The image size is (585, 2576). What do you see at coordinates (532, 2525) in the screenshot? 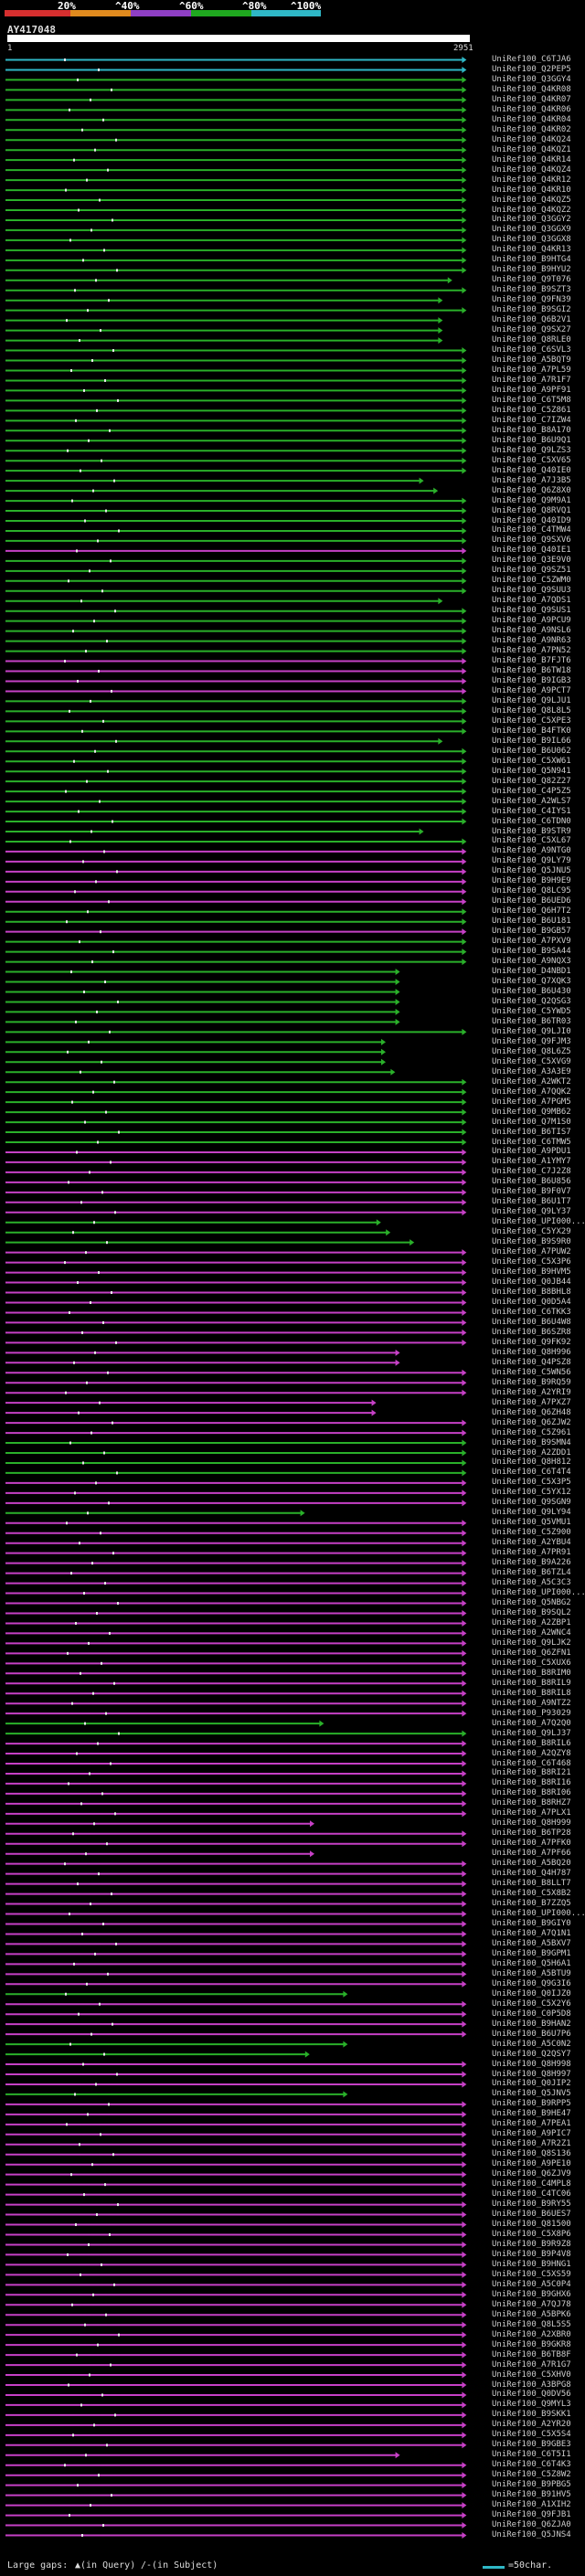
I see `hit-label: UniRef100_Q6ZJA0` at bounding box center [532, 2525].